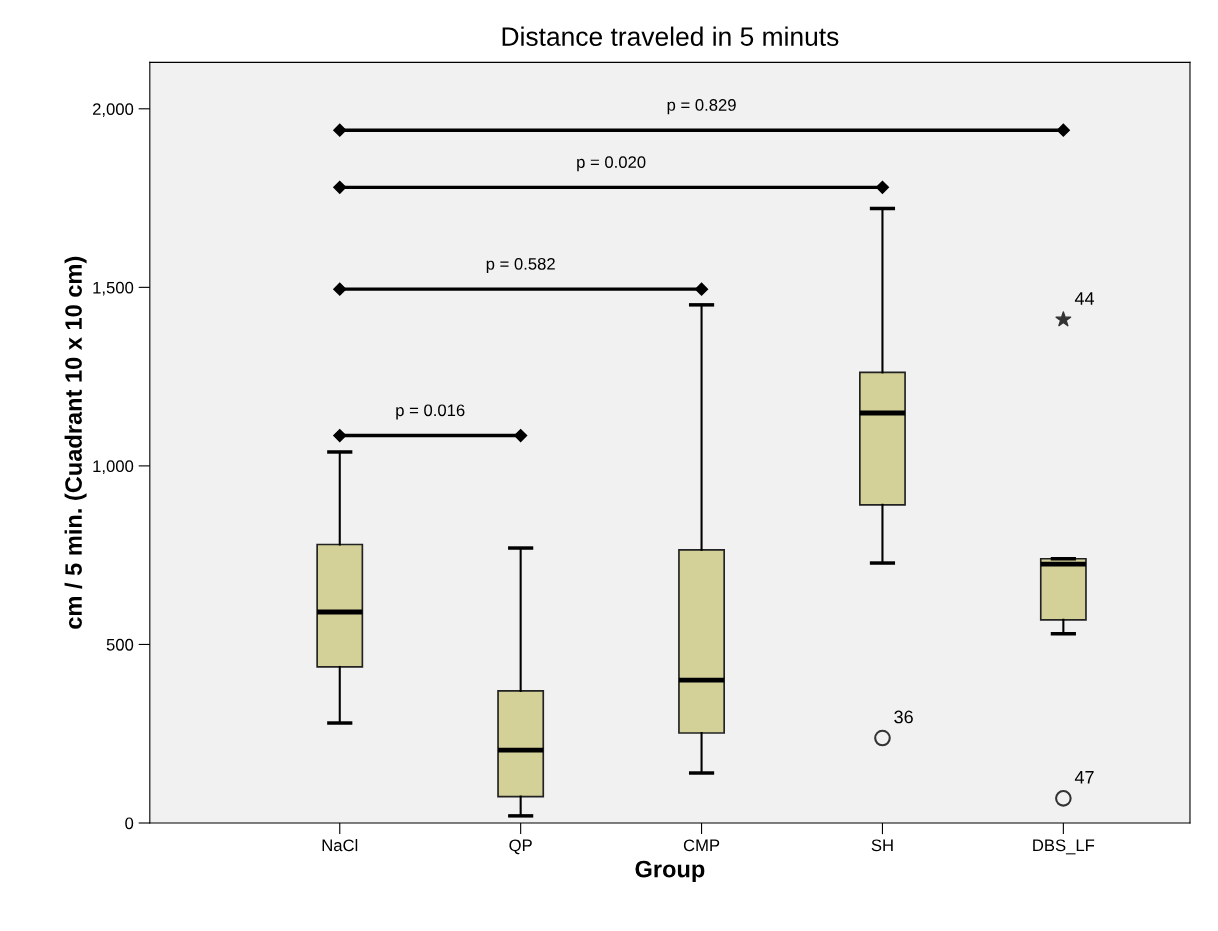 The height and width of the screenshot is (931, 1218). I want to click on annotation: p = 0.020, so click(611, 164).